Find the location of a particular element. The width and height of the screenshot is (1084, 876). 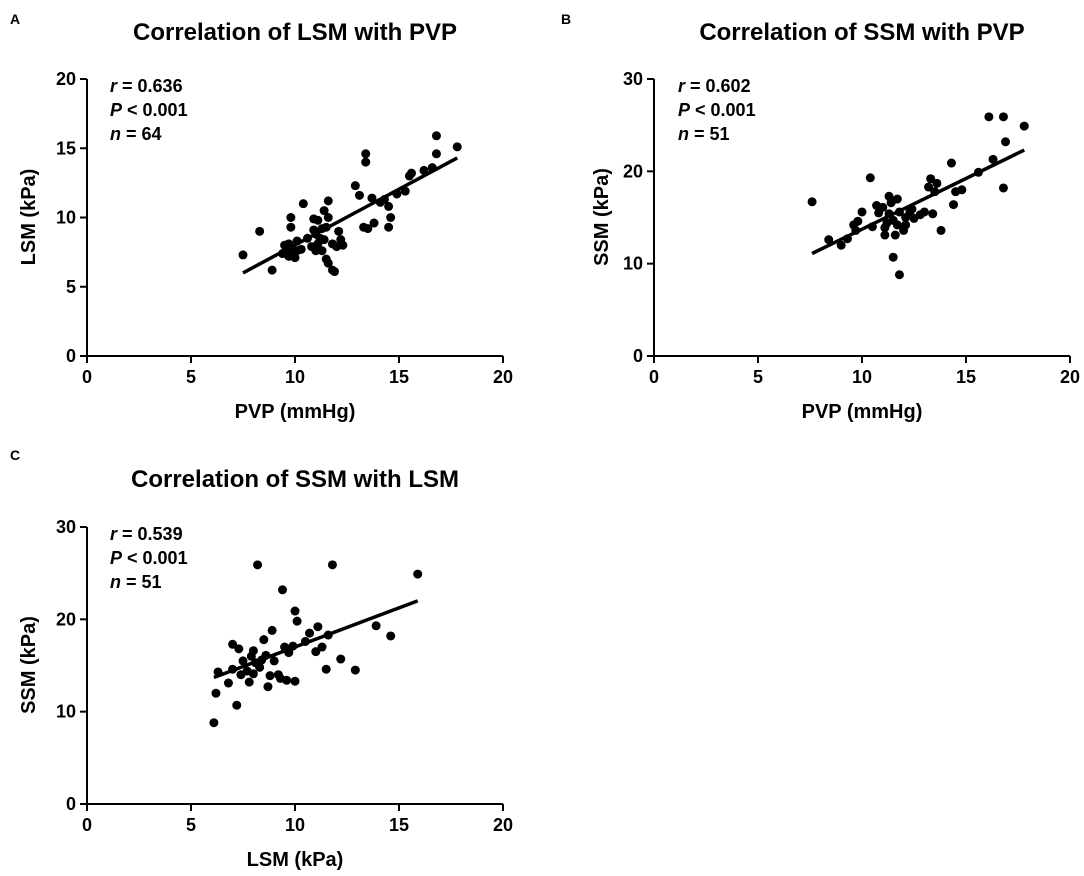

panel-c-stat-r: r = 0.539 is located at coordinates (146, 534).